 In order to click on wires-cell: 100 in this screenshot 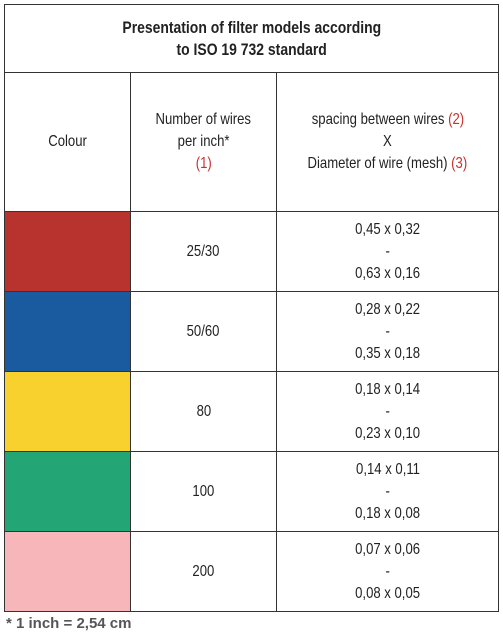, I will do `click(203, 491)`.